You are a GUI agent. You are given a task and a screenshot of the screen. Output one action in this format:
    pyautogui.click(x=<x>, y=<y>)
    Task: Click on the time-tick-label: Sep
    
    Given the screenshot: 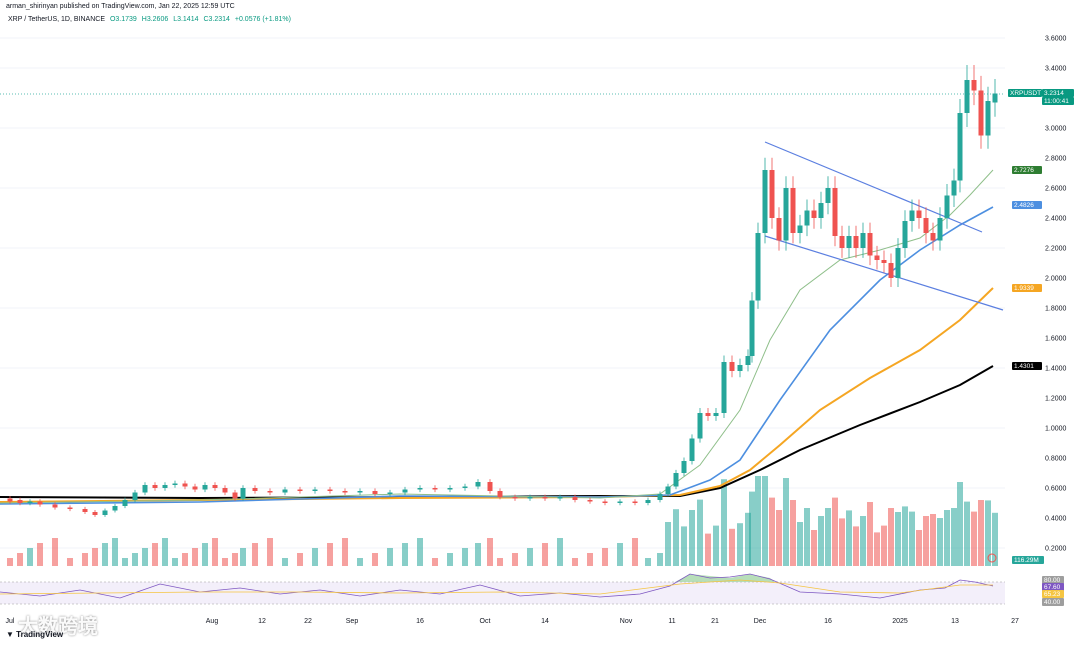 What is the action you would take?
    pyautogui.click(x=352, y=621)
    